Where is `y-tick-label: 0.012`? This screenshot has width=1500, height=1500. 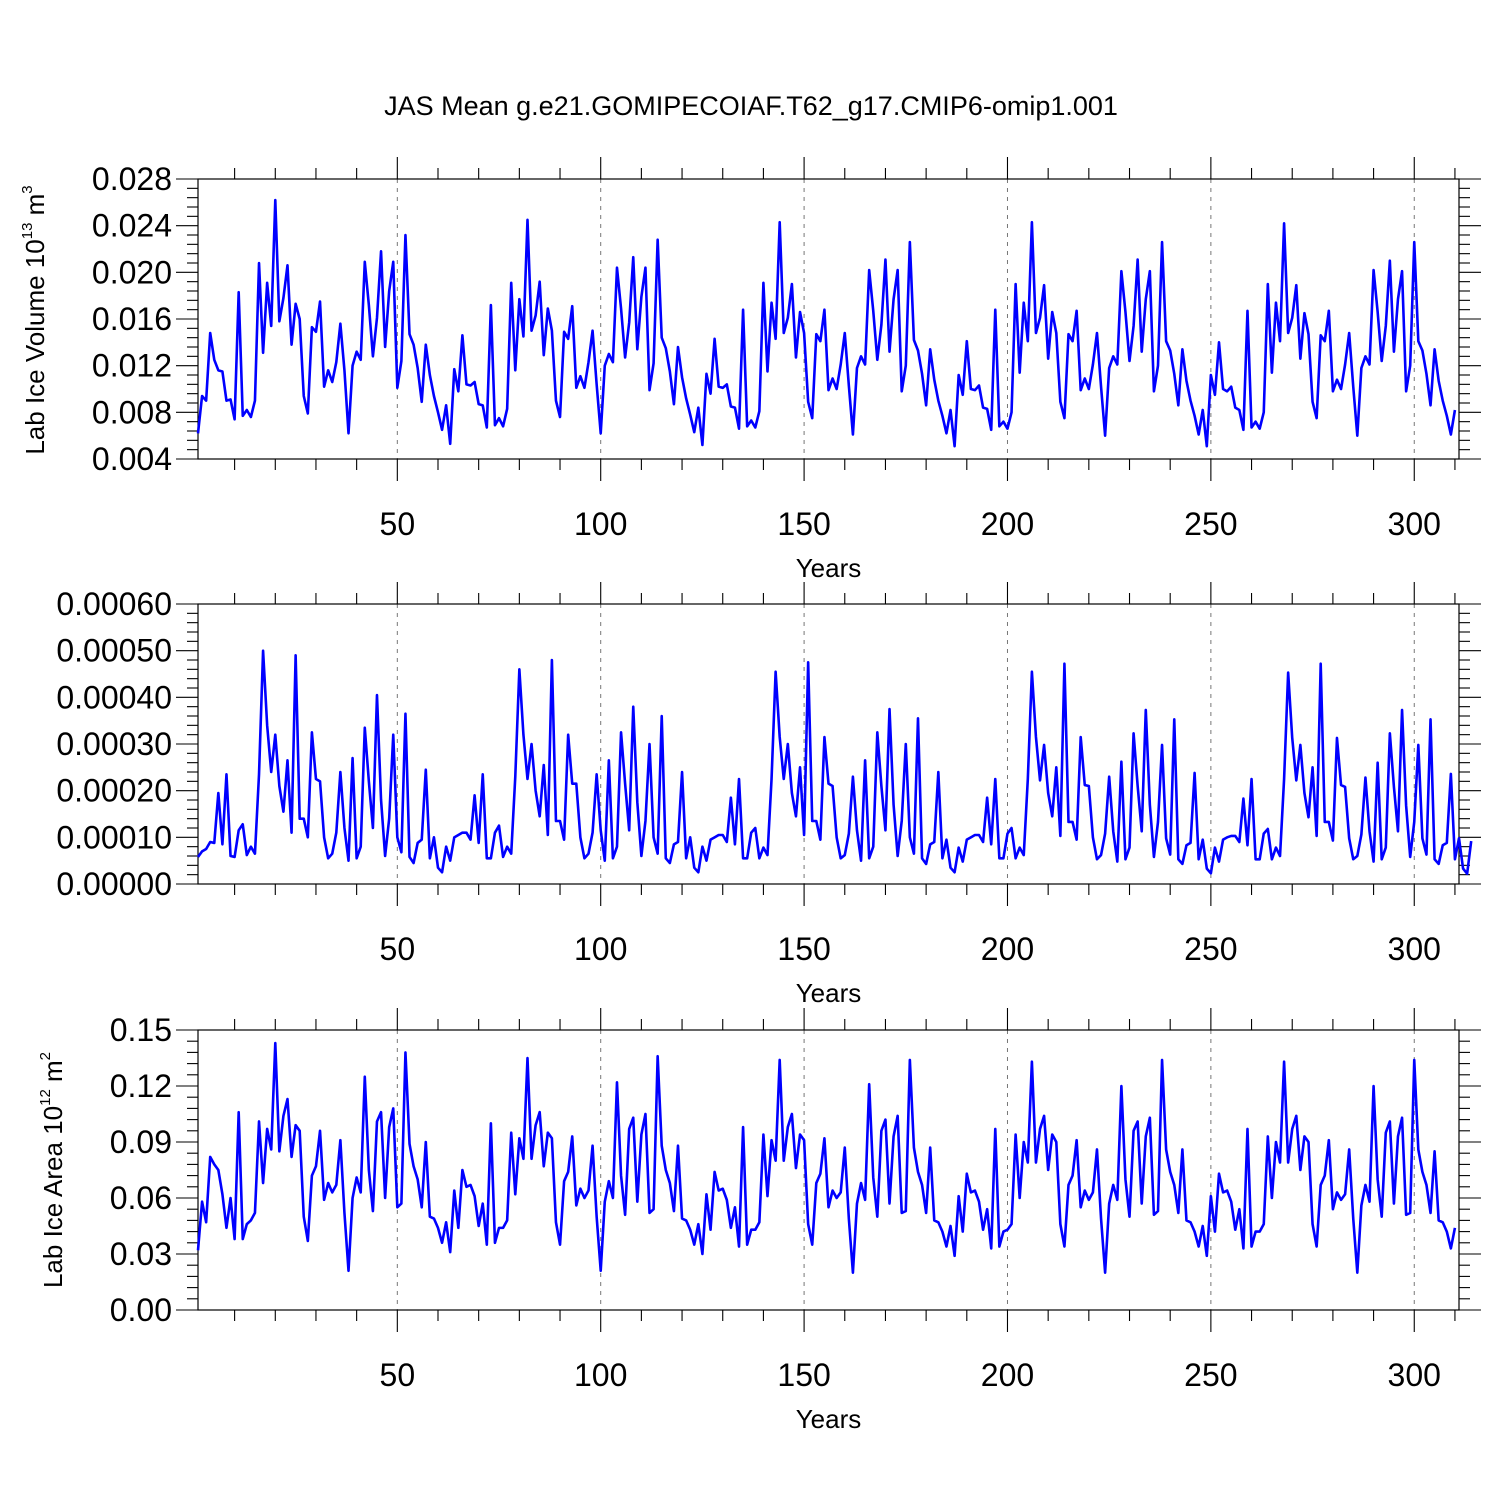 y-tick-label: 0.012 is located at coordinates (132, 366).